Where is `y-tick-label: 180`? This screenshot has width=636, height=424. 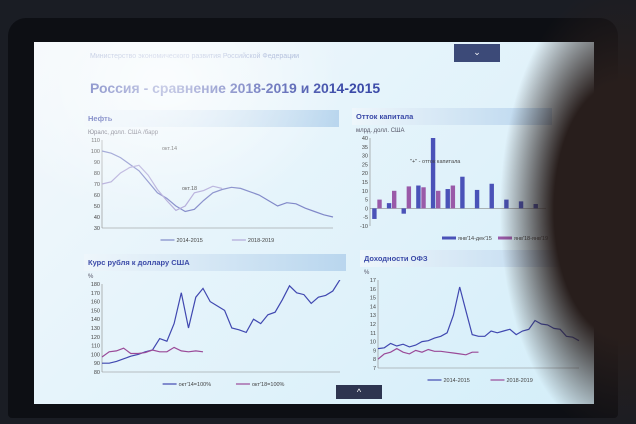
y-tick-label: 180 is located at coordinates (95, 285).